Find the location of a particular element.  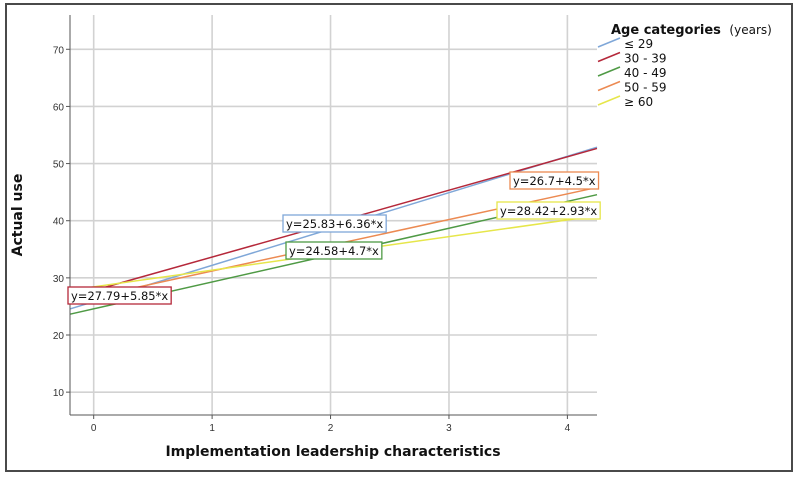

legend-label: 50 - 59 is located at coordinates (645, 88).